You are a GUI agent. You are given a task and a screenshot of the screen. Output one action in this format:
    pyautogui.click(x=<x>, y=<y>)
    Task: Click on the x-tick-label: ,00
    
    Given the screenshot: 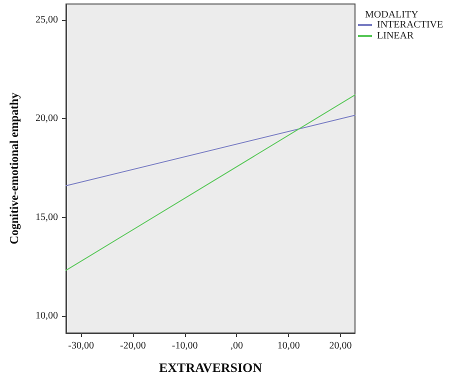 What is the action you would take?
    pyautogui.click(x=236, y=346)
    